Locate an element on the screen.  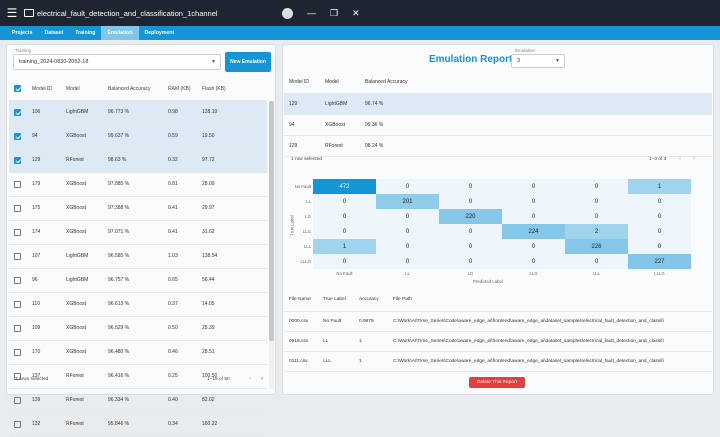
table-row: 94 XGBoost 99.637 % 0.59 19.50 is located at coordinates (138, 136).